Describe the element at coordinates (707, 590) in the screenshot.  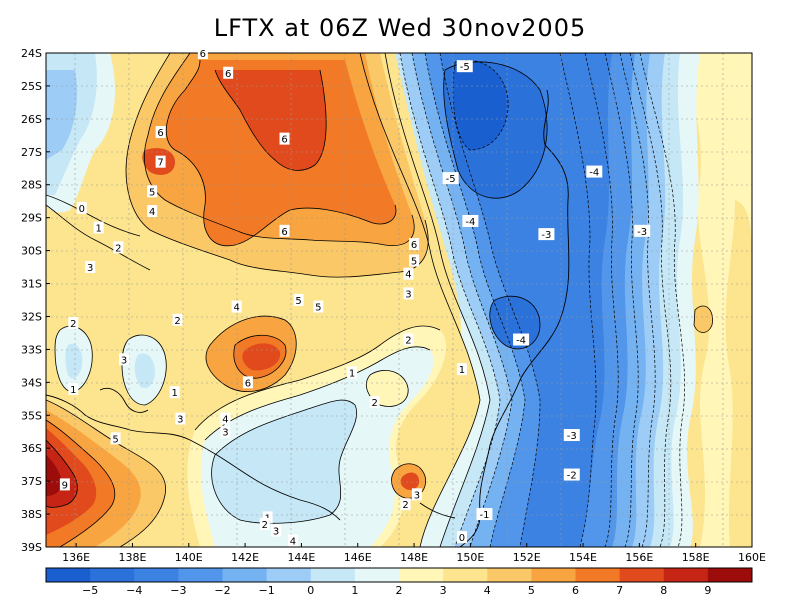
I see `colorbar-label: 9` at that location.